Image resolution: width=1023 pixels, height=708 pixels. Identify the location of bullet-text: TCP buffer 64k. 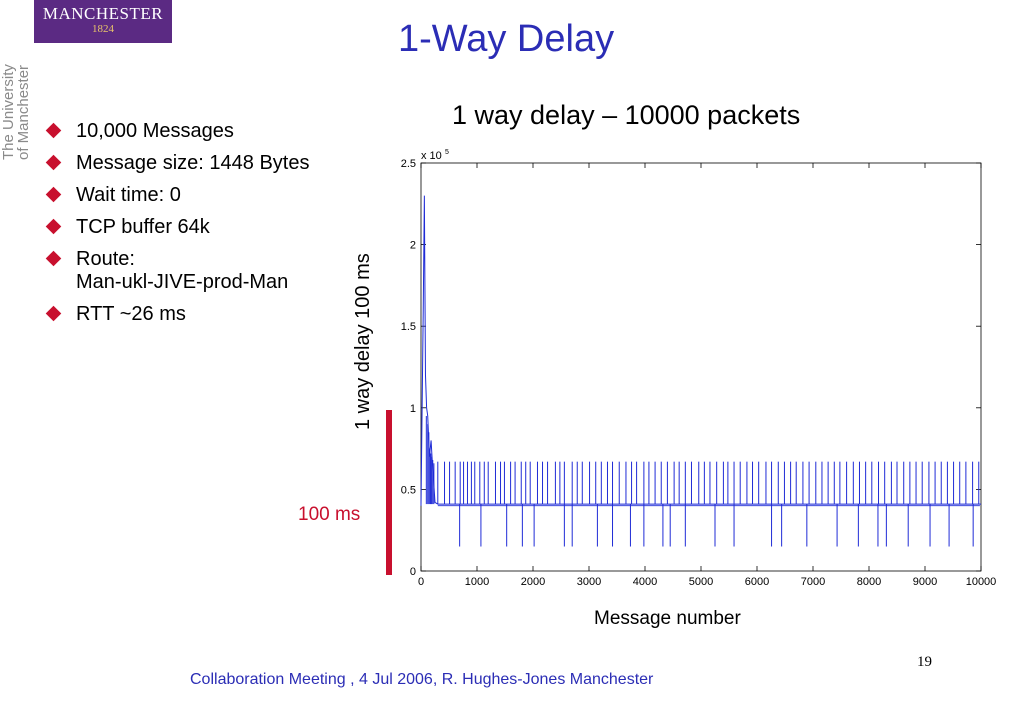
(143, 227).